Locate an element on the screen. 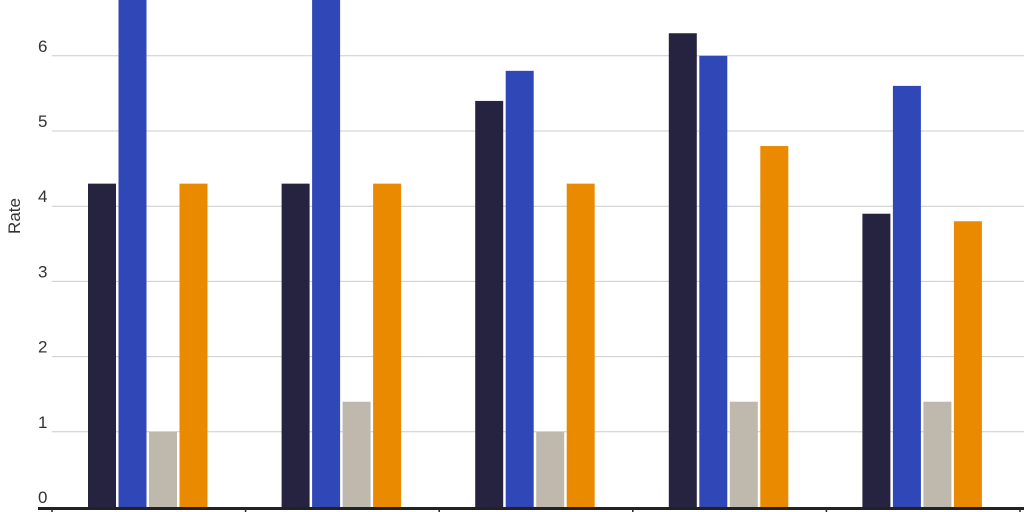  y-tick-label: 6 is located at coordinates (42, 46).